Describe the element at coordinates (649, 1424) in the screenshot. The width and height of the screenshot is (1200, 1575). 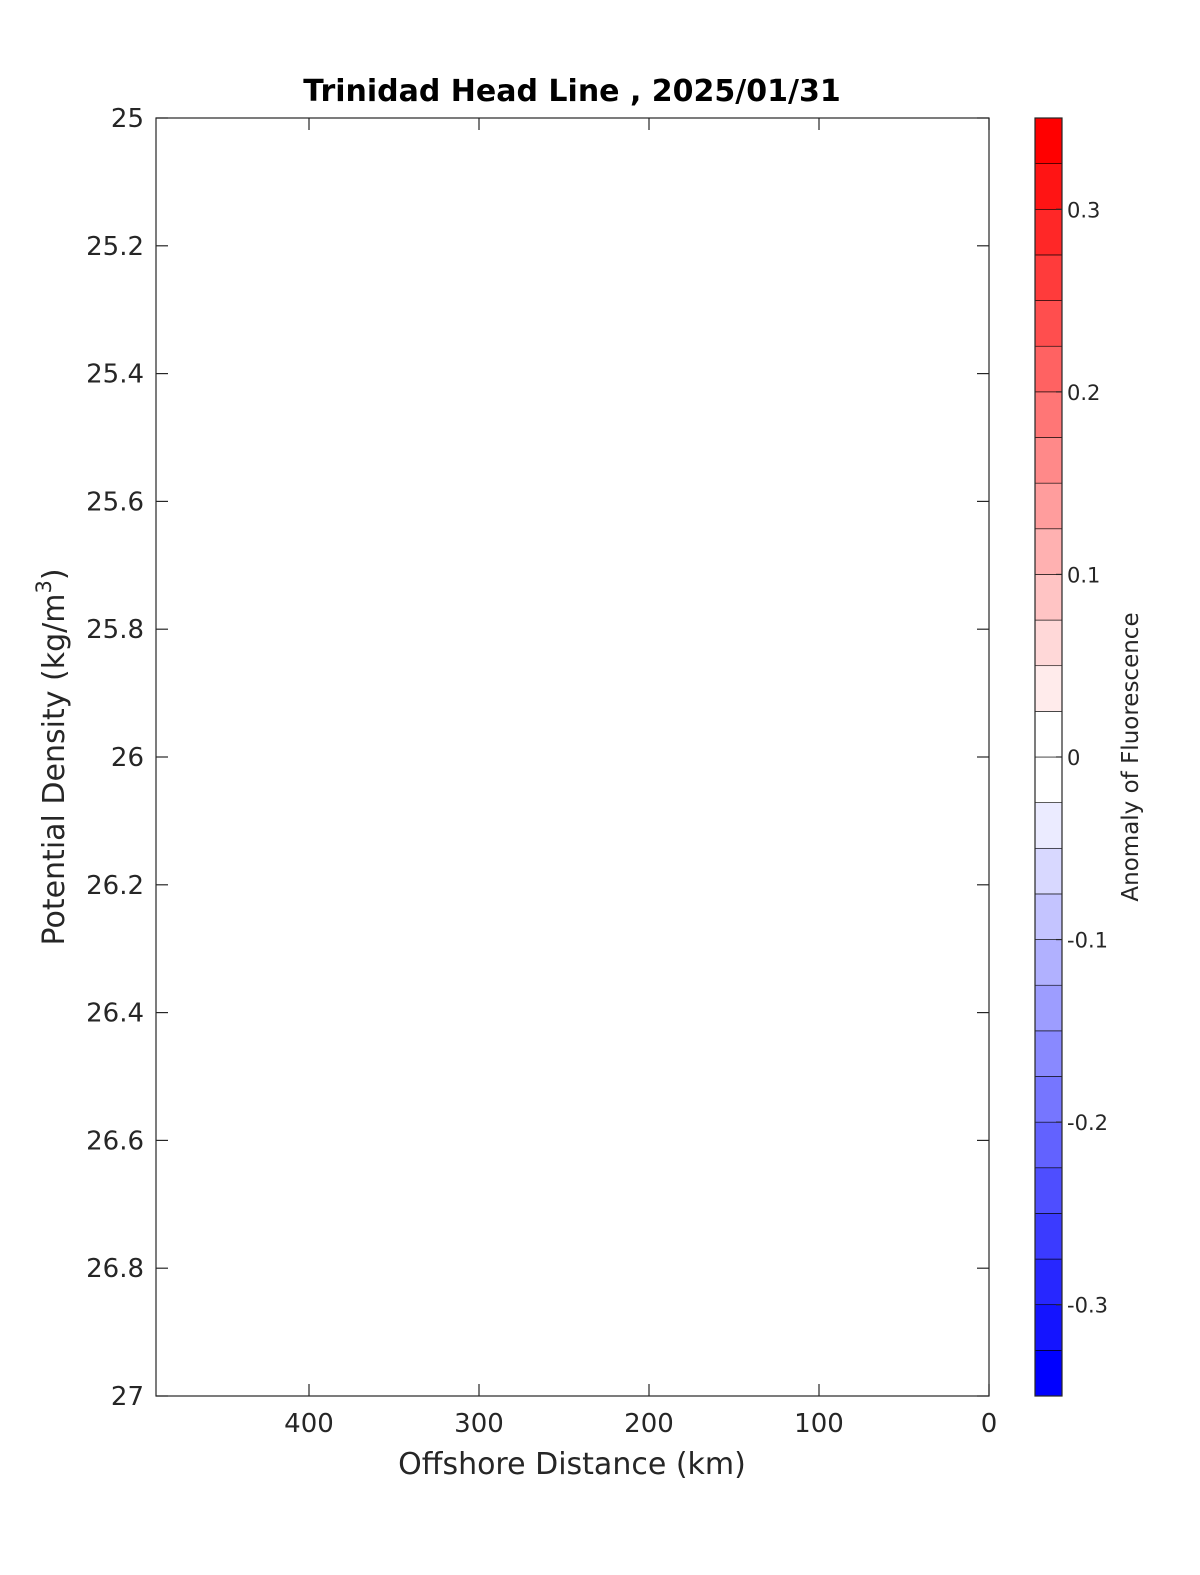
I see `x-tick-label: 200` at that location.